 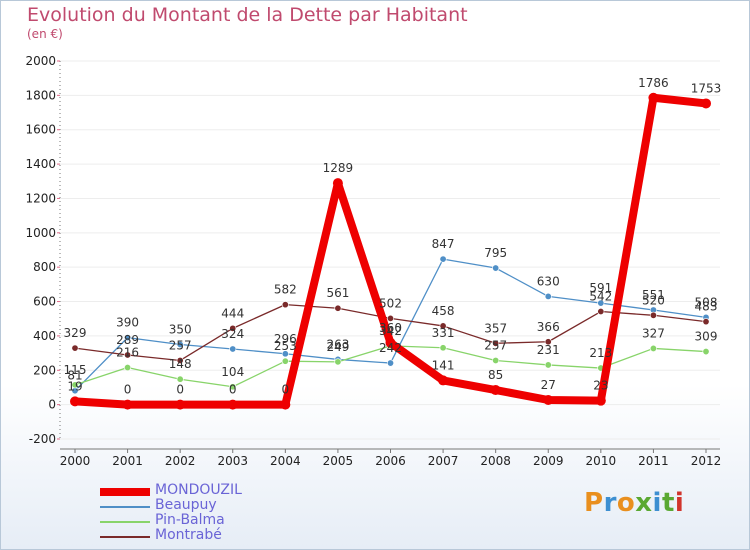 I want to click on x-tick-label: 2006, so click(x=390, y=461).